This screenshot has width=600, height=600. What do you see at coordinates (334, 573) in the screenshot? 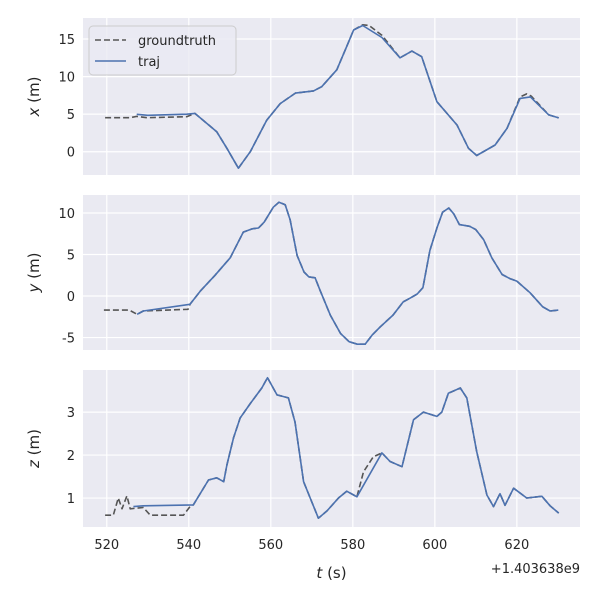
I see `x-axis-label-unit: (s)` at bounding box center [334, 573].